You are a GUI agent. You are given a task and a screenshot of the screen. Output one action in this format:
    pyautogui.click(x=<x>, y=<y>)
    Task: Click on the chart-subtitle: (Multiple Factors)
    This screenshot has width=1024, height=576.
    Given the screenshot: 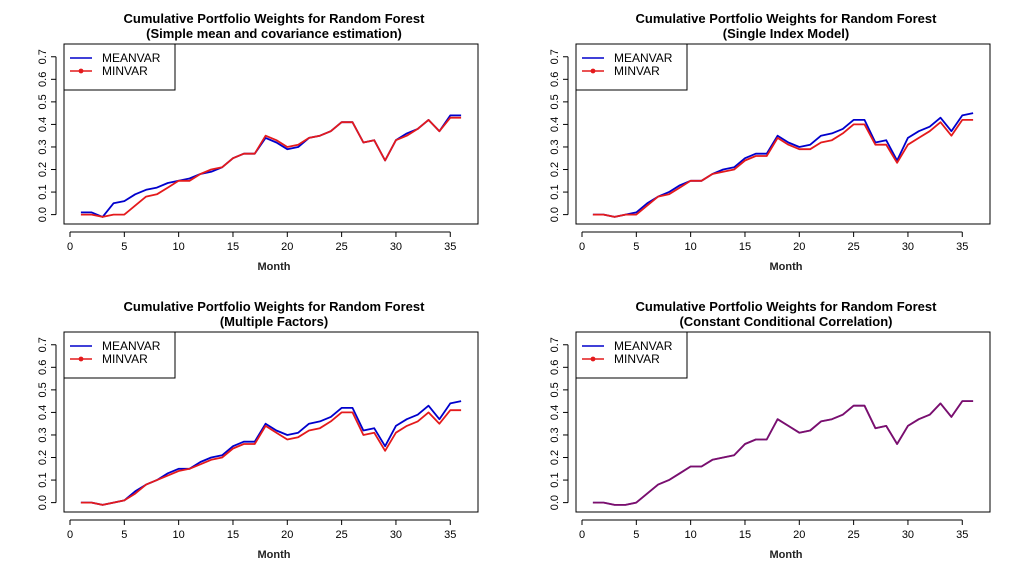 What is the action you would take?
    pyautogui.click(x=274, y=321)
    